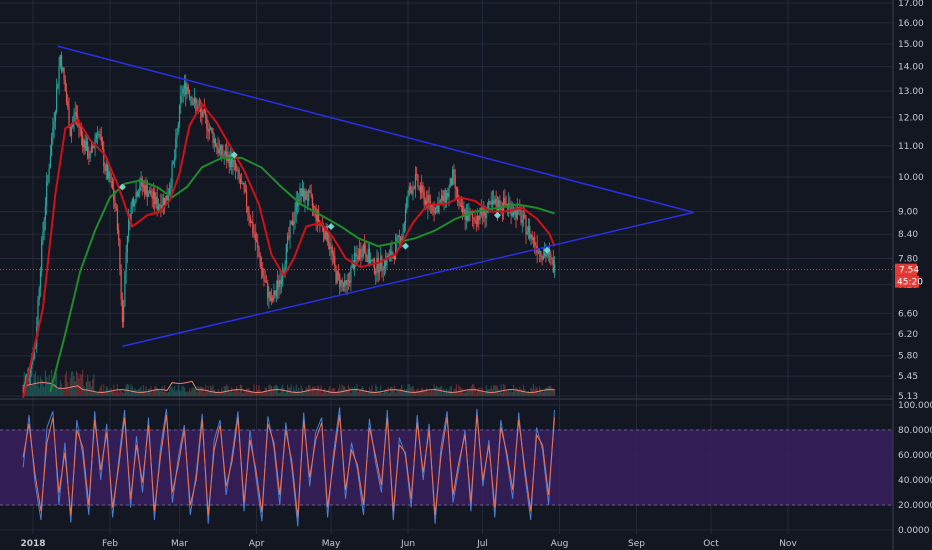  I want to click on price-tick-label: 12.00, so click(911, 118).